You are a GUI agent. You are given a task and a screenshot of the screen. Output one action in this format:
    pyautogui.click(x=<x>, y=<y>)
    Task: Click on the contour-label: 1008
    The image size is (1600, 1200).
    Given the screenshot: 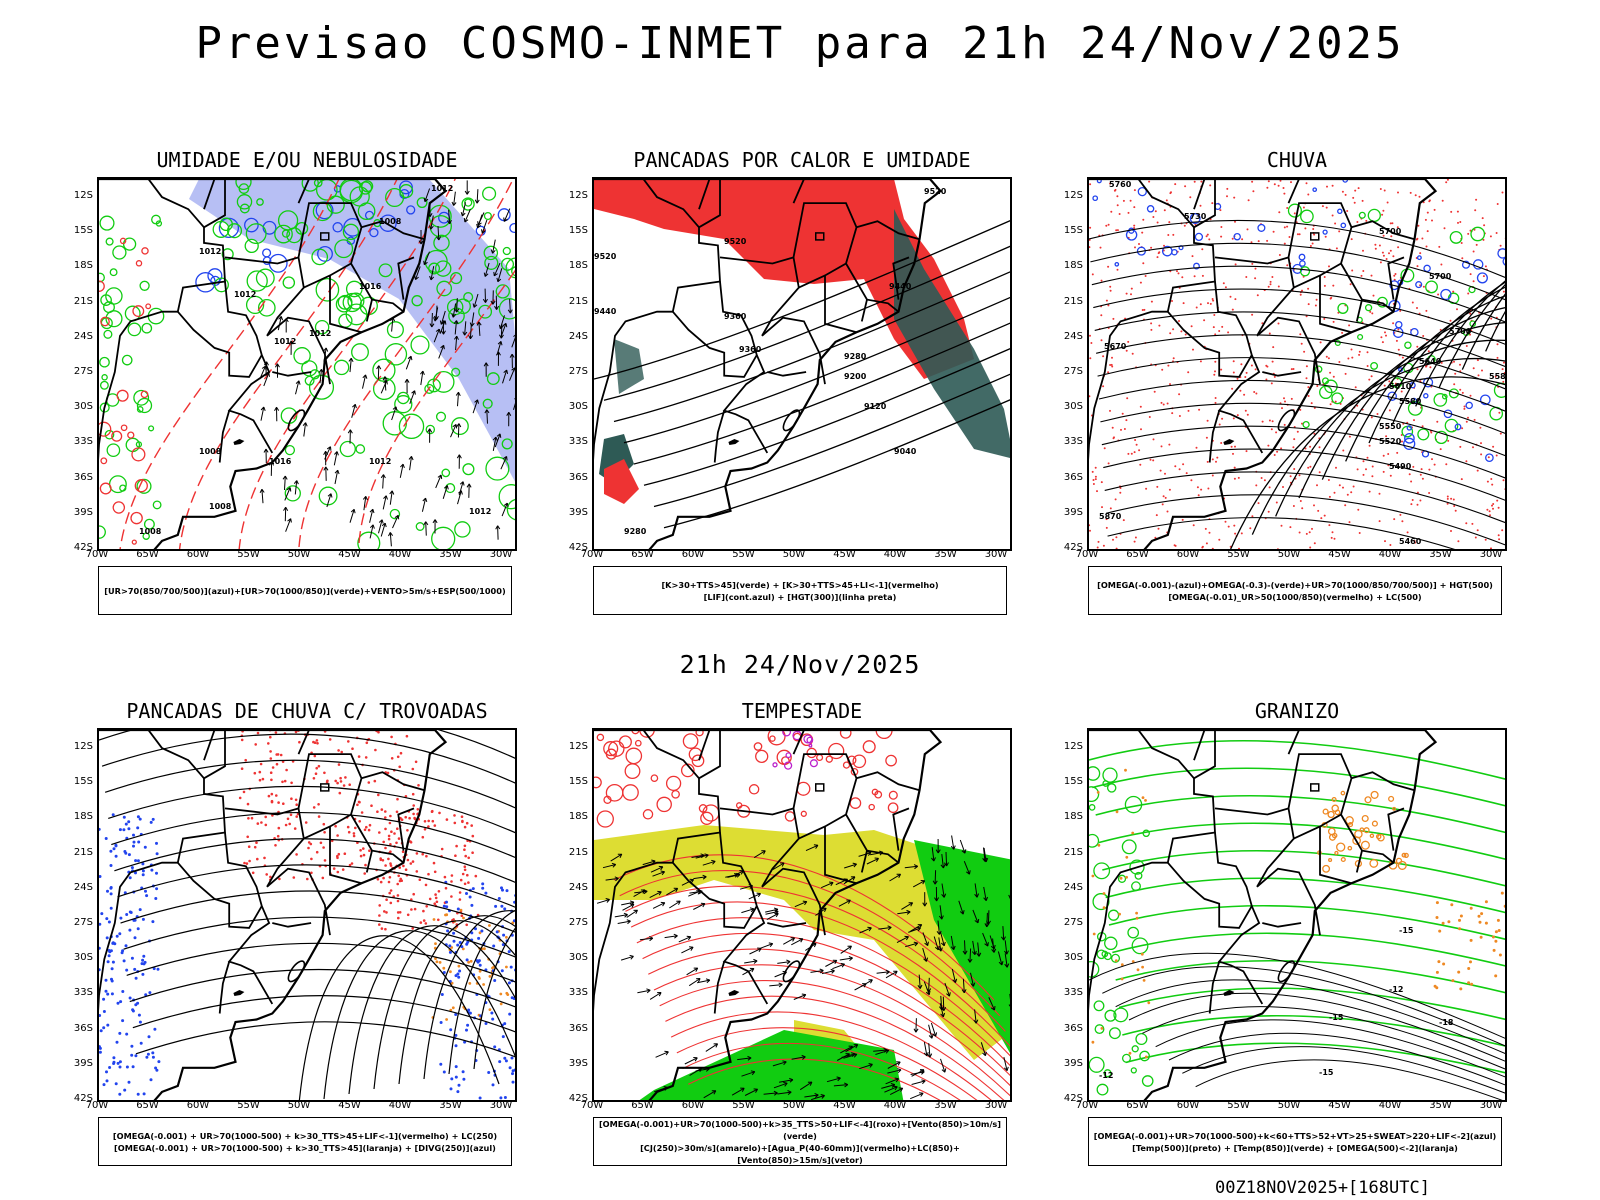 What is the action you would take?
    pyautogui.click(x=220, y=506)
    